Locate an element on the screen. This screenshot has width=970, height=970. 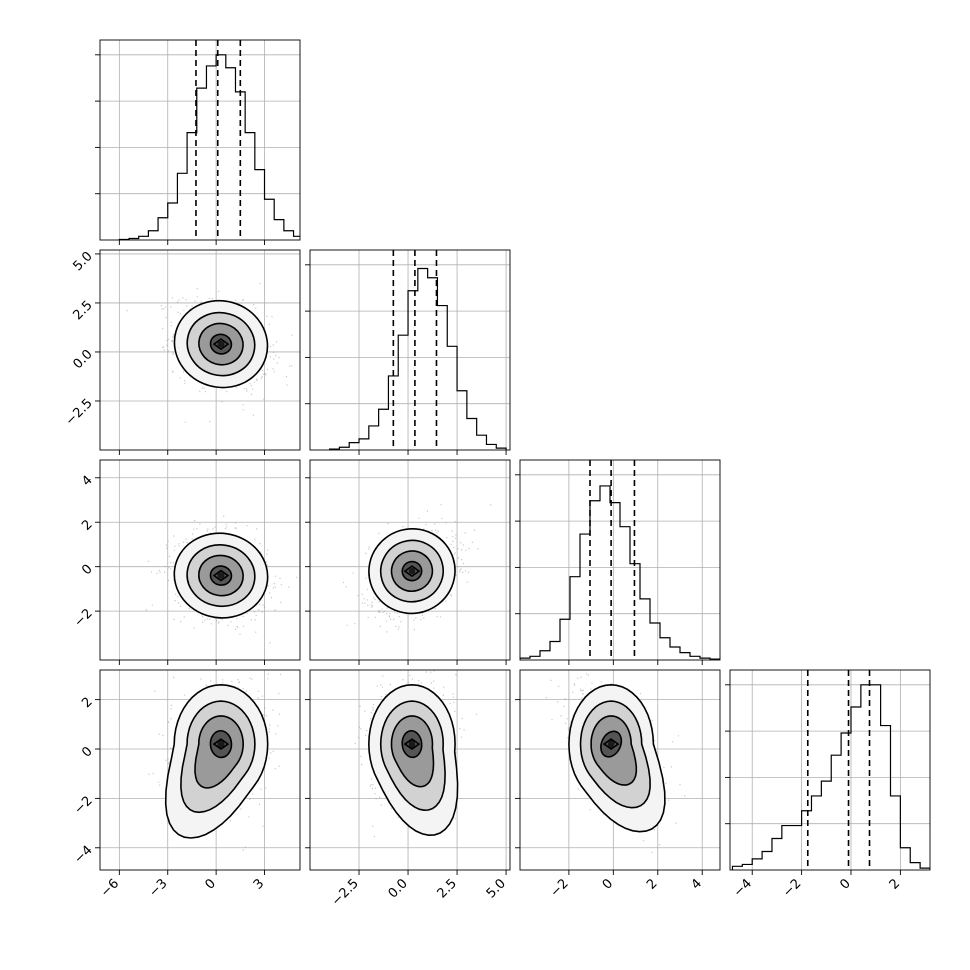
y-tick-label: 4 is located at coordinates (87, 481).